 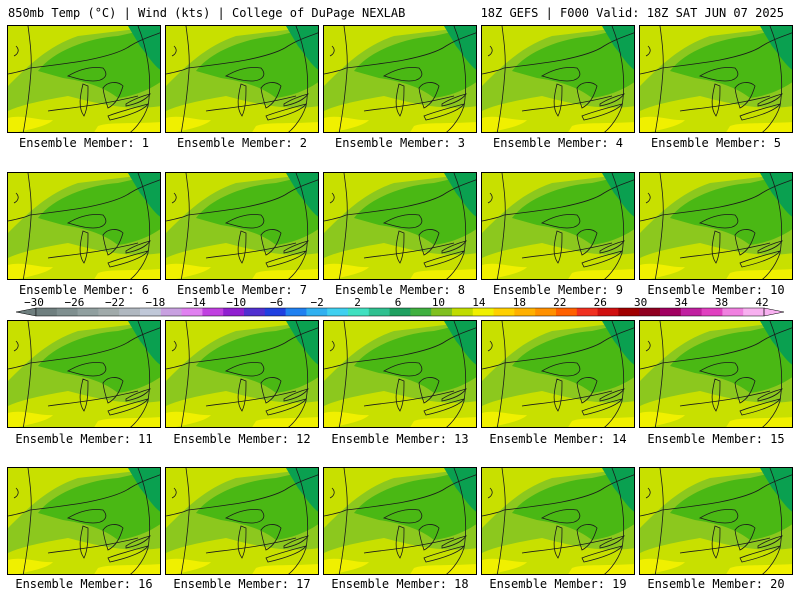 I want to click on ensemble-member-label: Ensemble Member: 8, so click(x=400, y=290).